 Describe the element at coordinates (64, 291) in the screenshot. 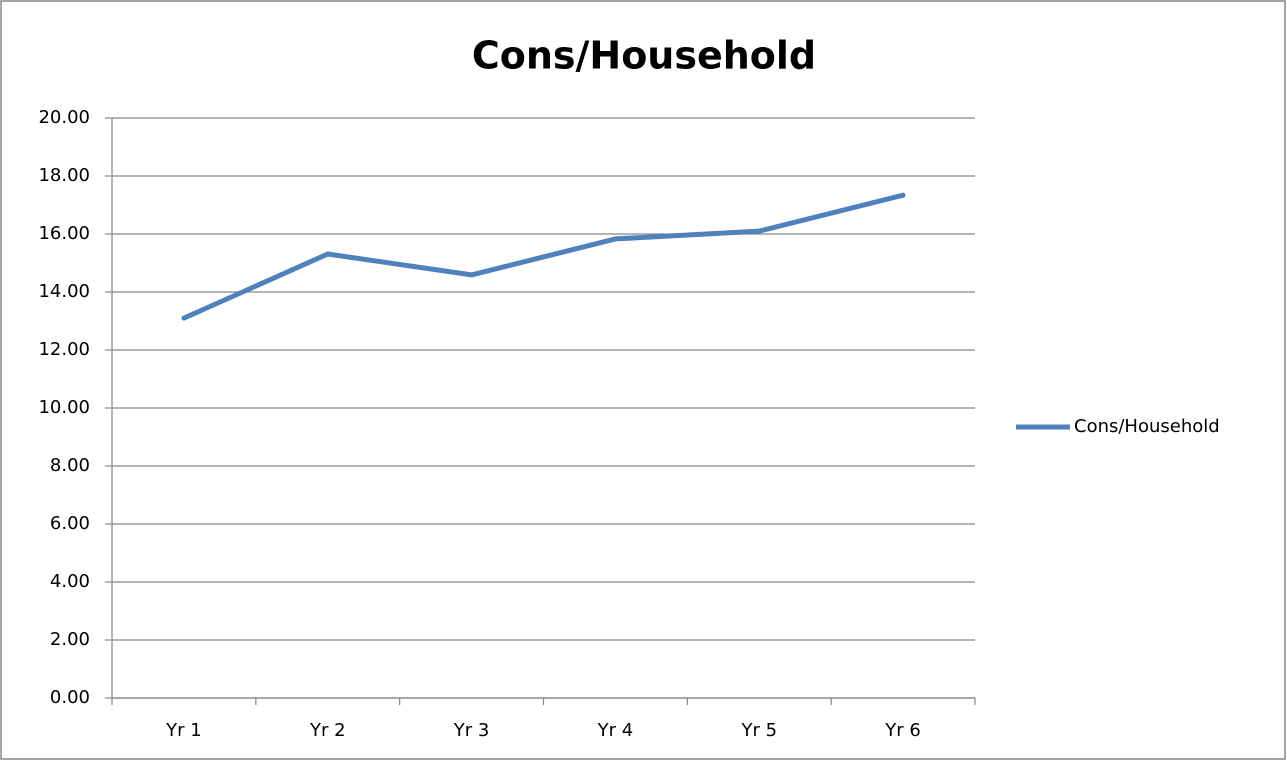

I see `y-tick-label: 14.00` at that location.